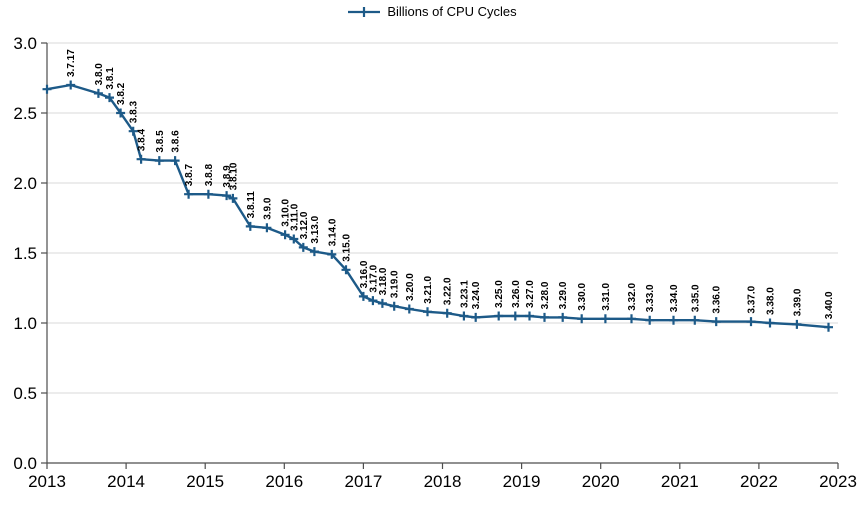 The height and width of the screenshot is (508, 864). I want to click on point-label: 3.8.4, so click(142, 140).